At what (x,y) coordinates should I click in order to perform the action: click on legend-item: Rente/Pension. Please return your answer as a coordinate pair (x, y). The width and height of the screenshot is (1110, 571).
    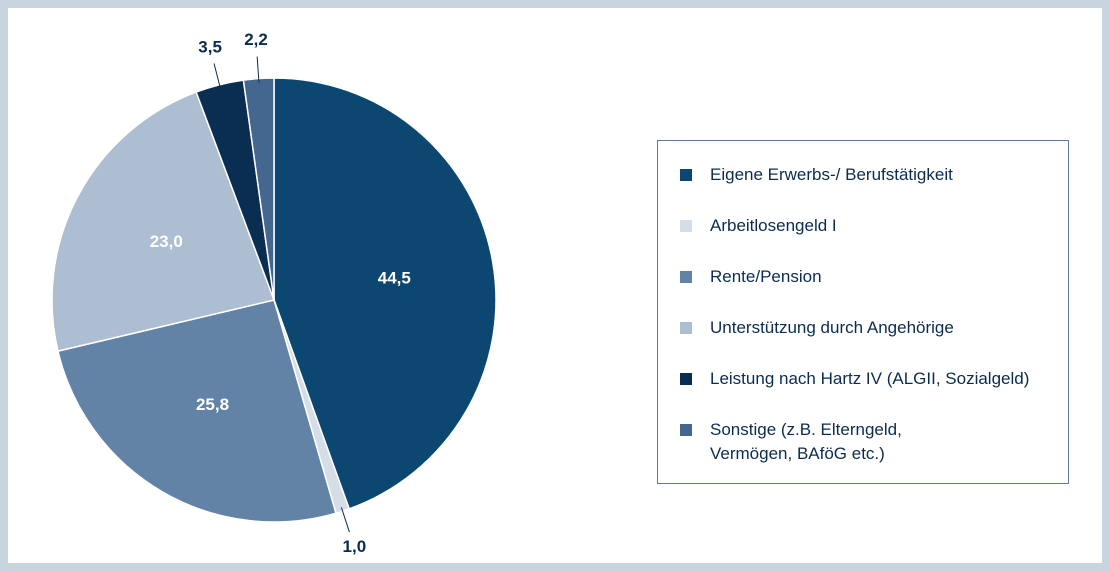
    Looking at the image, I should click on (874, 277).